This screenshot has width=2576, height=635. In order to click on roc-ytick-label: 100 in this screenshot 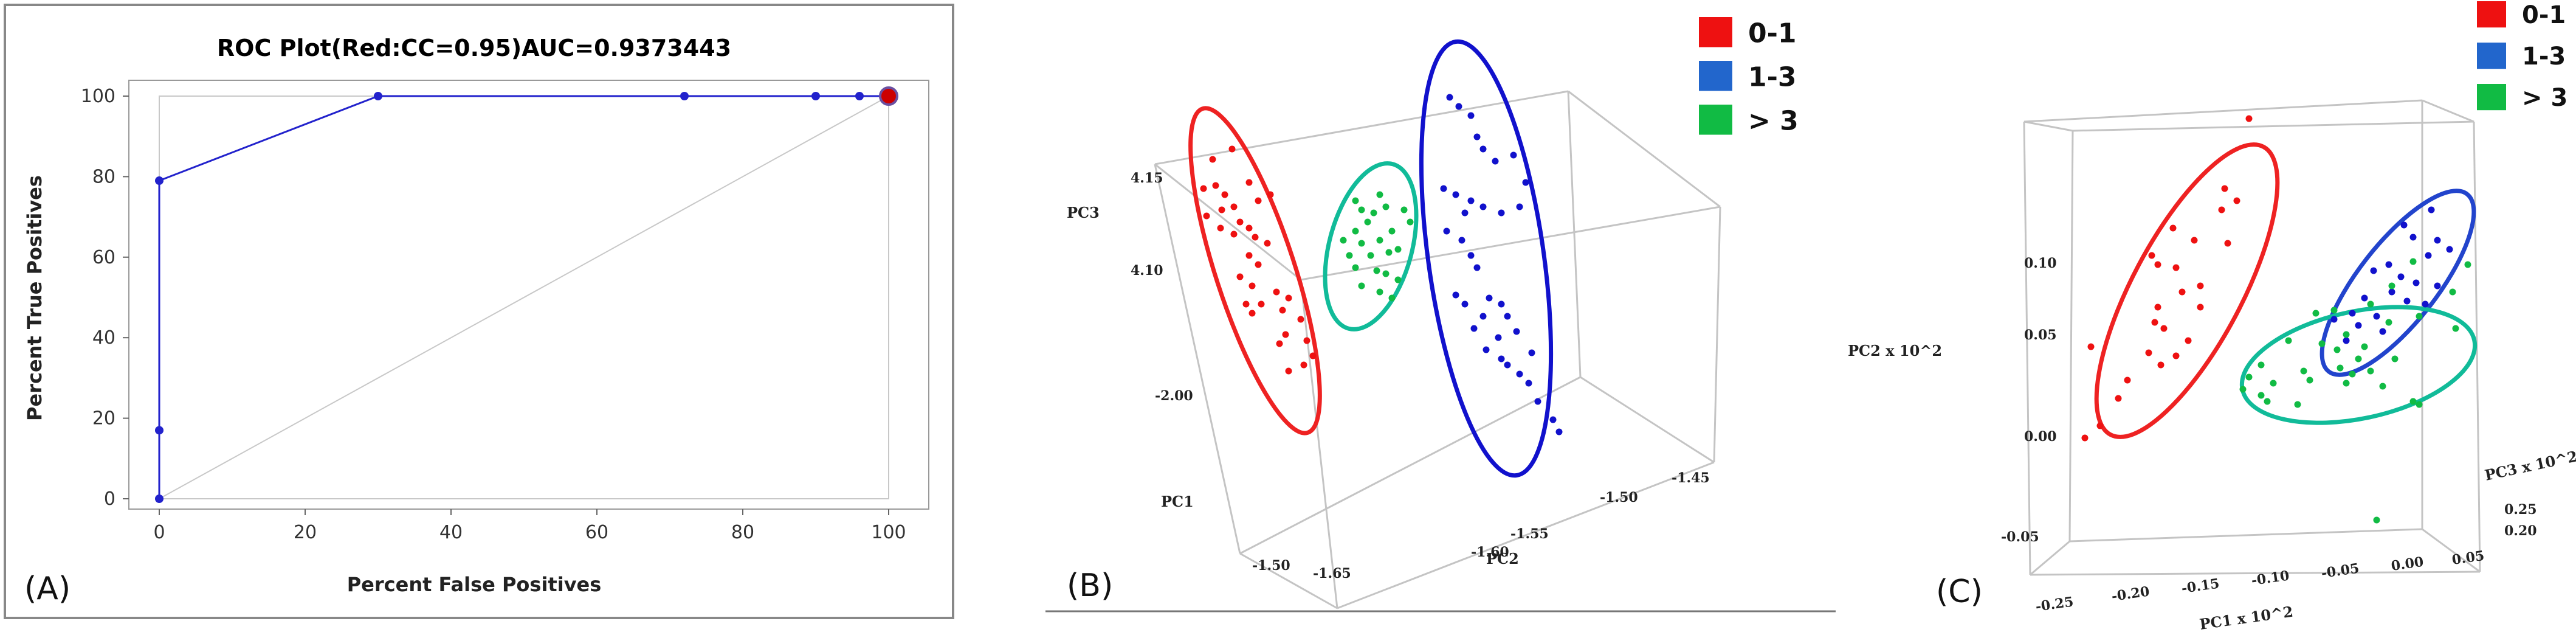, I will do `click(98, 96)`.